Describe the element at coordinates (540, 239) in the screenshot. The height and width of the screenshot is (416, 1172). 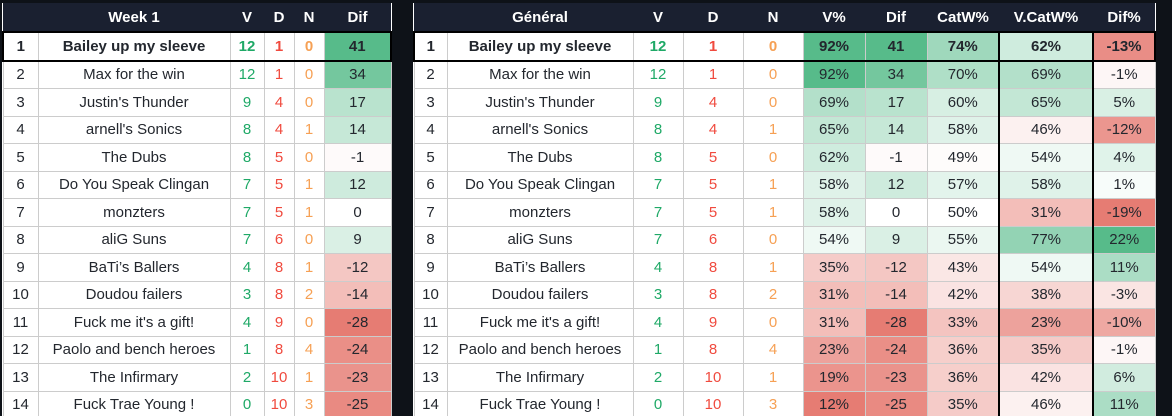
I see `team-name-cell: aliG Suns` at that location.